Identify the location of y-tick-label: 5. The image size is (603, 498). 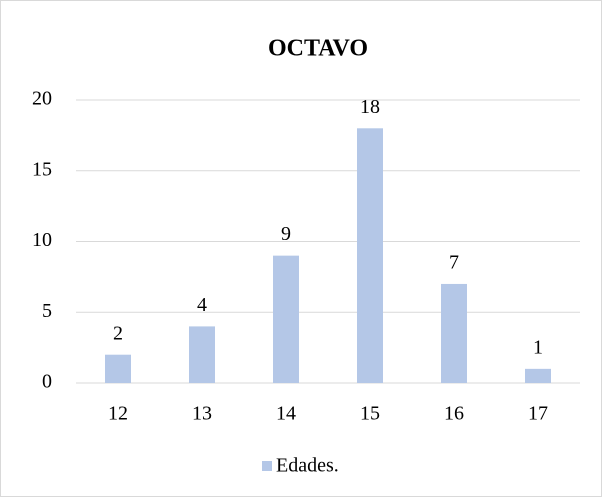
(47, 311).